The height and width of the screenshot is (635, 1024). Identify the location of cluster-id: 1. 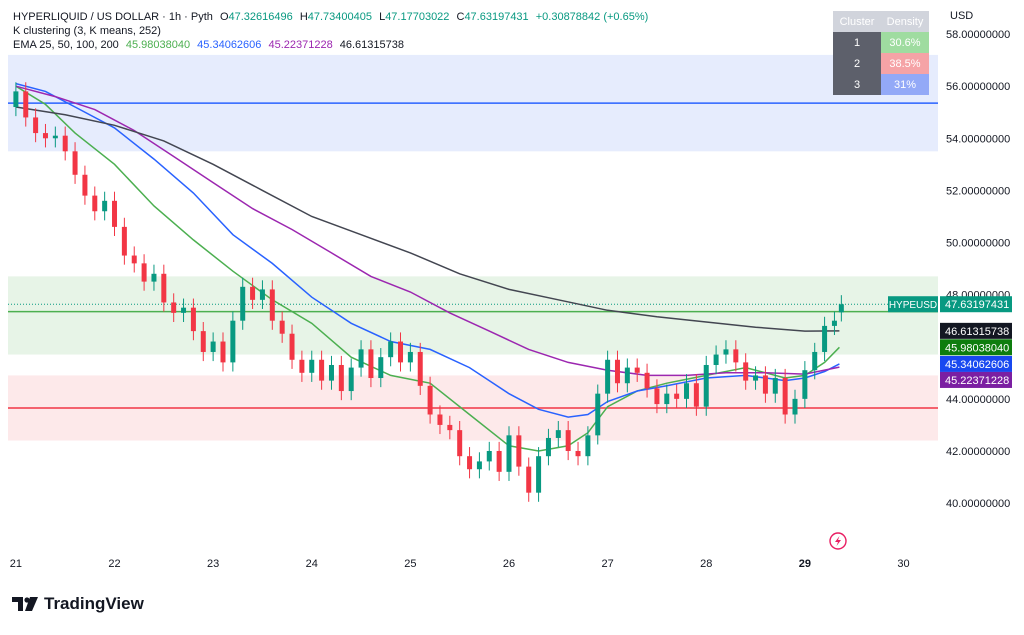
(857, 42).